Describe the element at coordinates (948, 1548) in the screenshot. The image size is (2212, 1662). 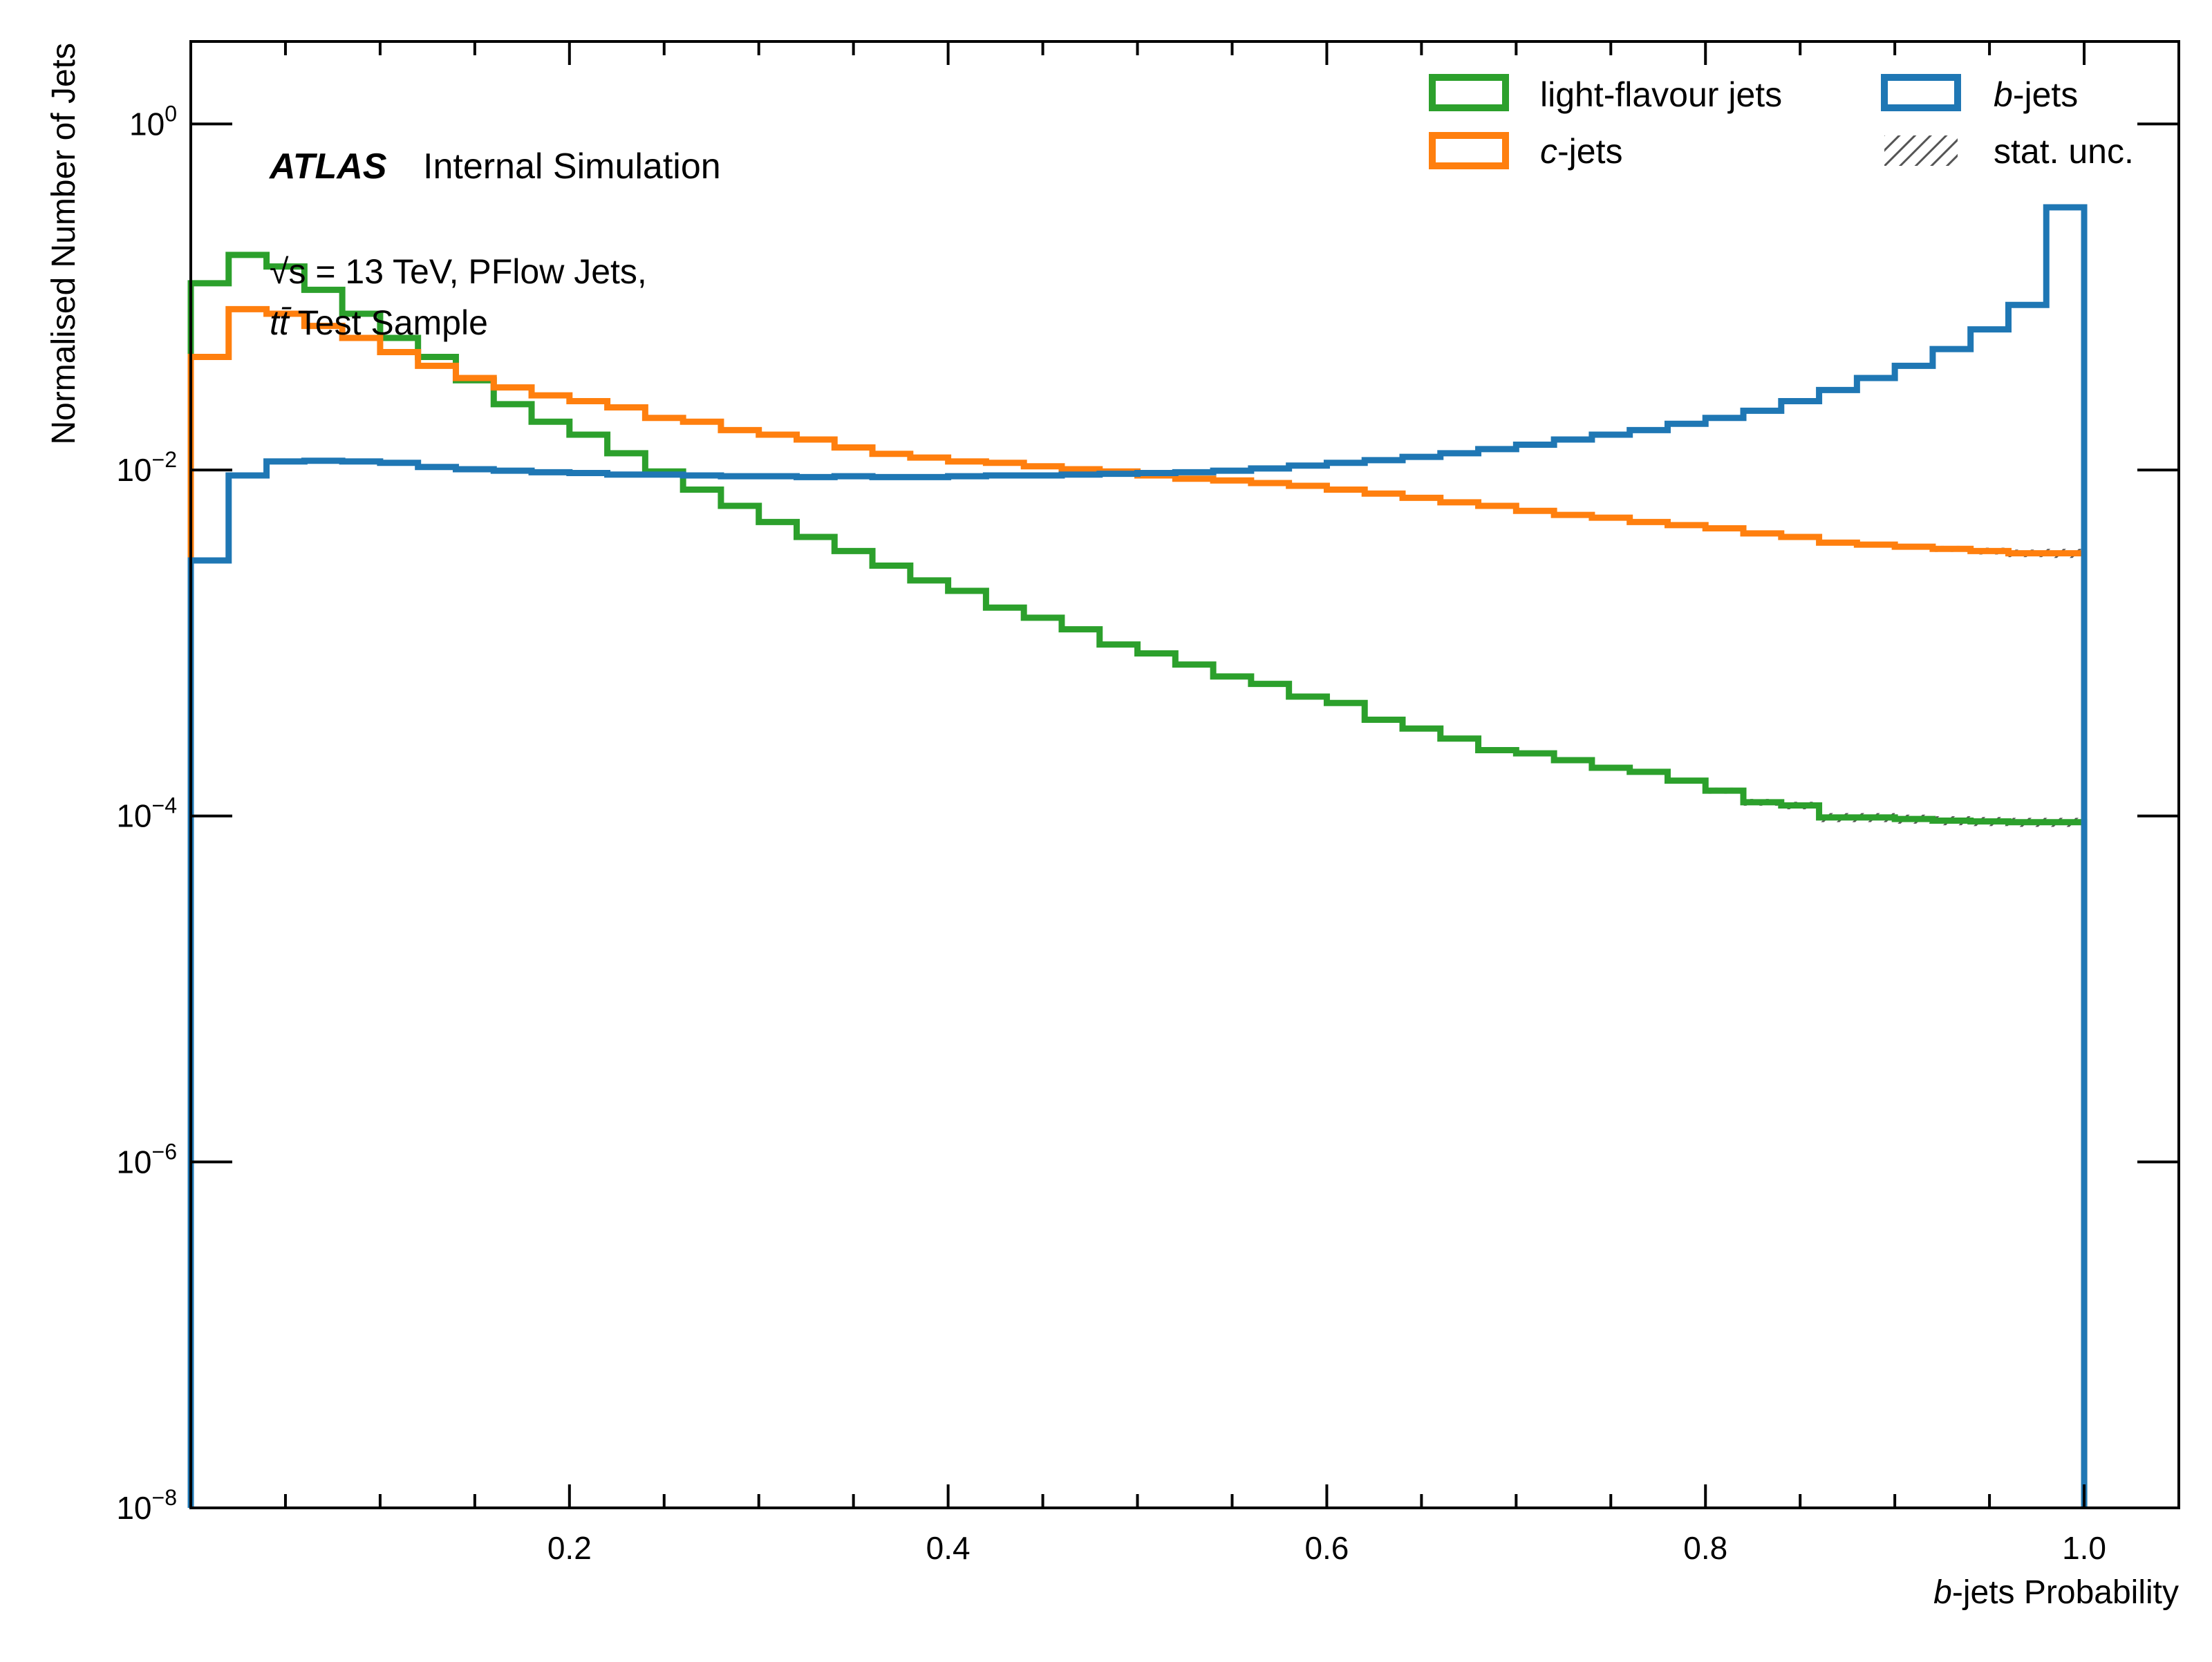
I see `x-tick-label: 0.4` at that location.